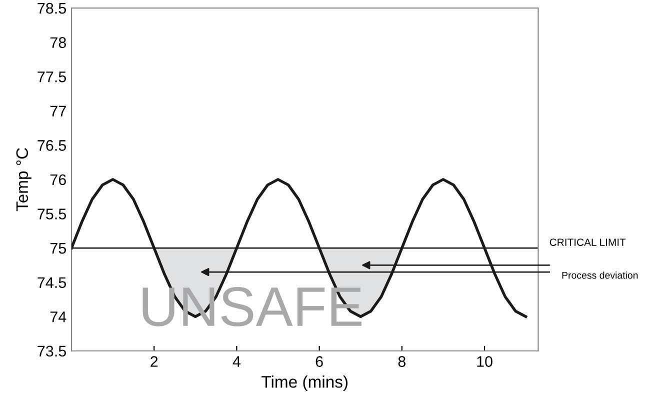 Image resolution: width=650 pixels, height=401 pixels. I want to click on y-tick-label: 78.5, so click(52, 8).